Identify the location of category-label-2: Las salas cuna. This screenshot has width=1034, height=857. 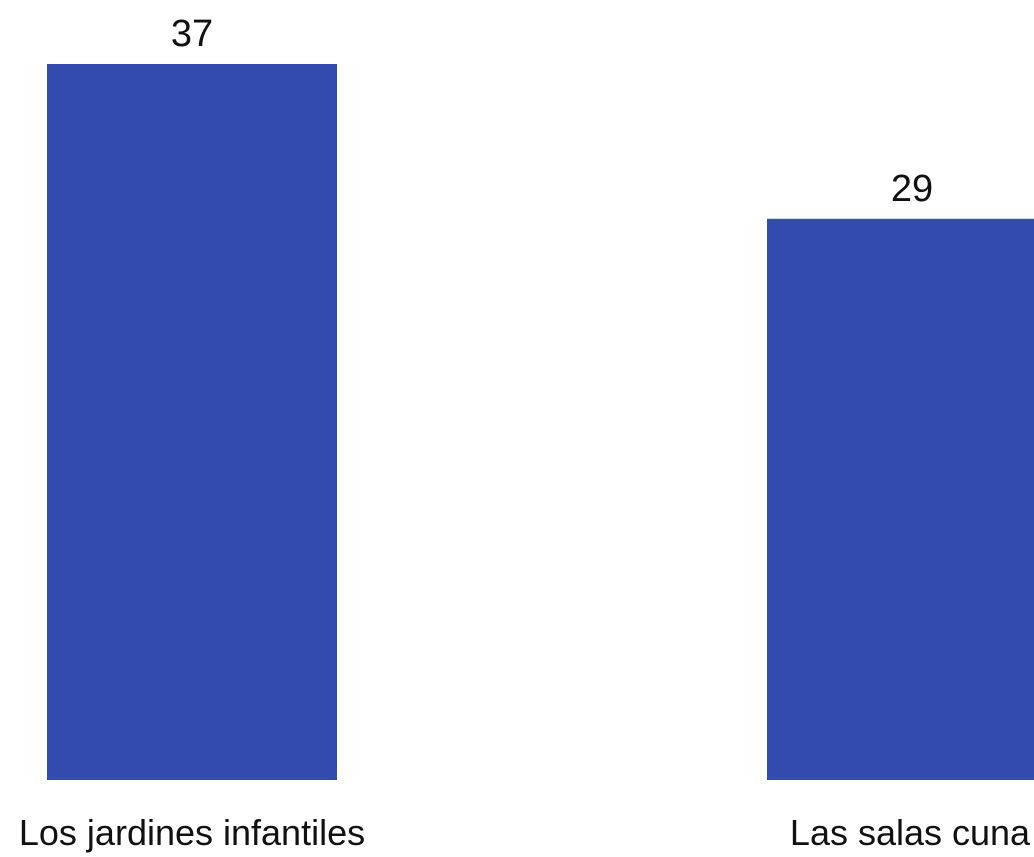
(910, 832).